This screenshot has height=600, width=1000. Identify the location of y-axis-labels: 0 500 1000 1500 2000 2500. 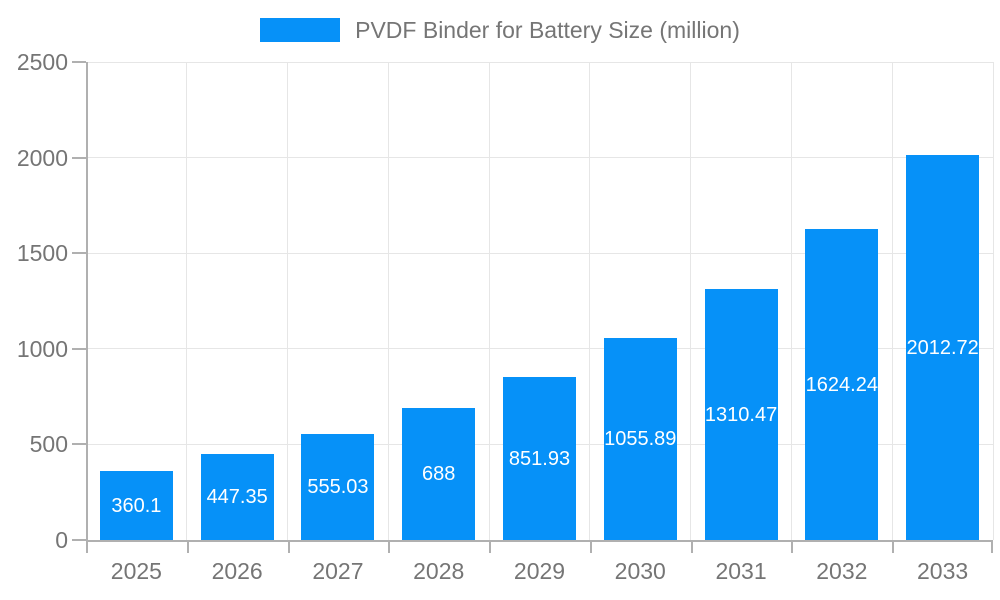
(36, 301).